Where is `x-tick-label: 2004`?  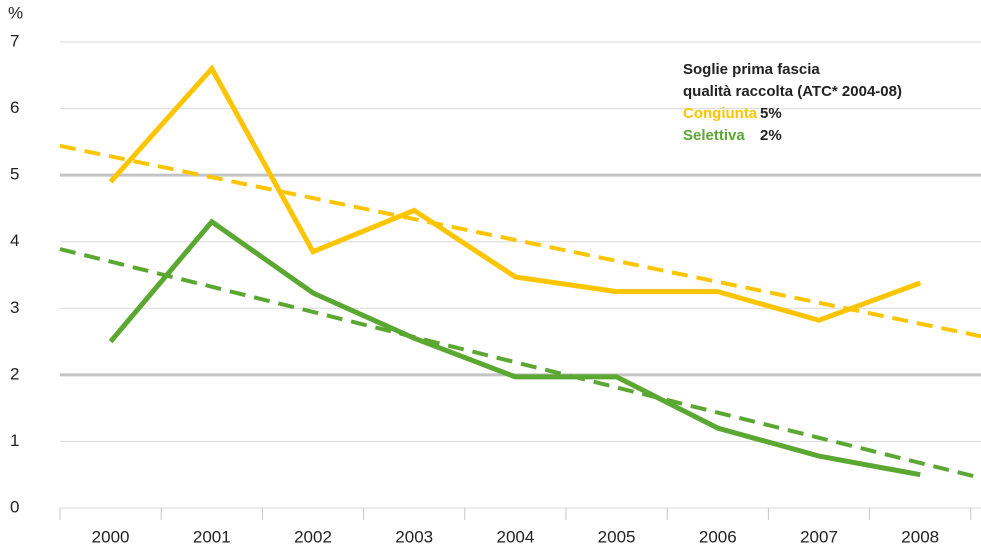
x-tick-label: 2004 is located at coordinates (515, 536).